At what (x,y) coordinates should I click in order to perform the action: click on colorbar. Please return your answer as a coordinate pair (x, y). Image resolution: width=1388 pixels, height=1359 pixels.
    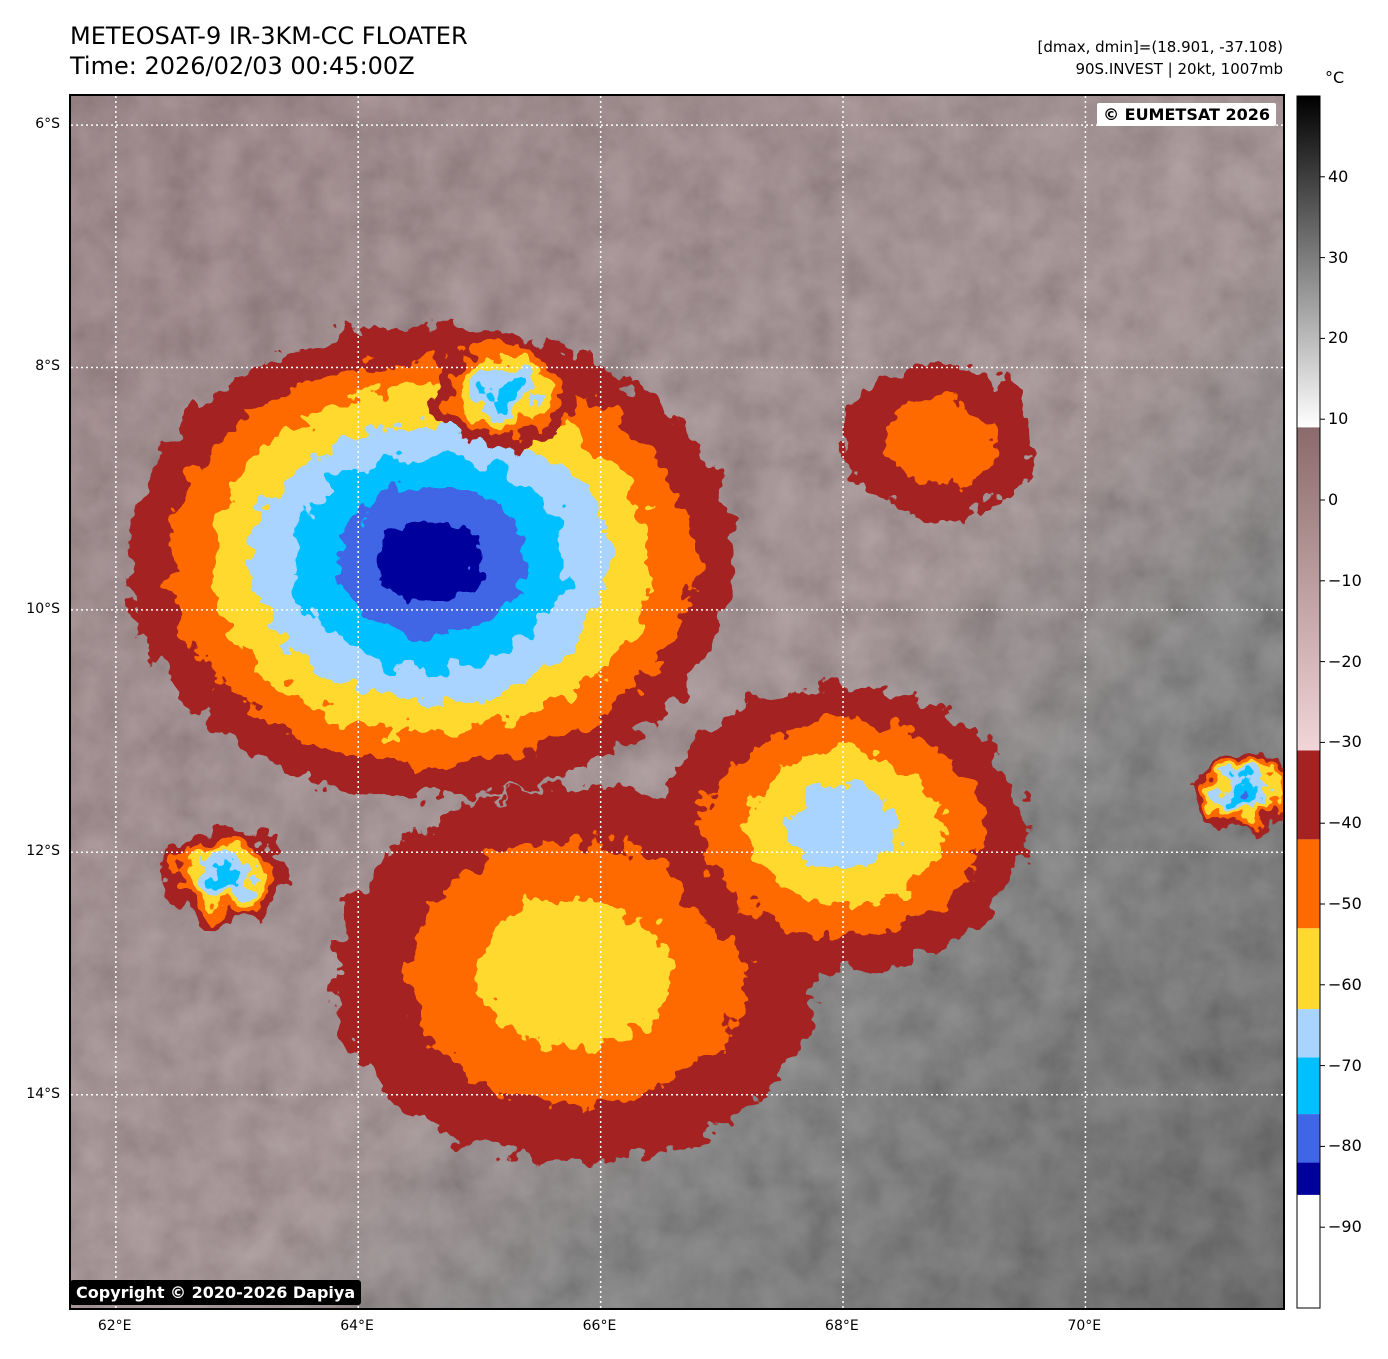
    Looking at the image, I should click on (1310, 702).